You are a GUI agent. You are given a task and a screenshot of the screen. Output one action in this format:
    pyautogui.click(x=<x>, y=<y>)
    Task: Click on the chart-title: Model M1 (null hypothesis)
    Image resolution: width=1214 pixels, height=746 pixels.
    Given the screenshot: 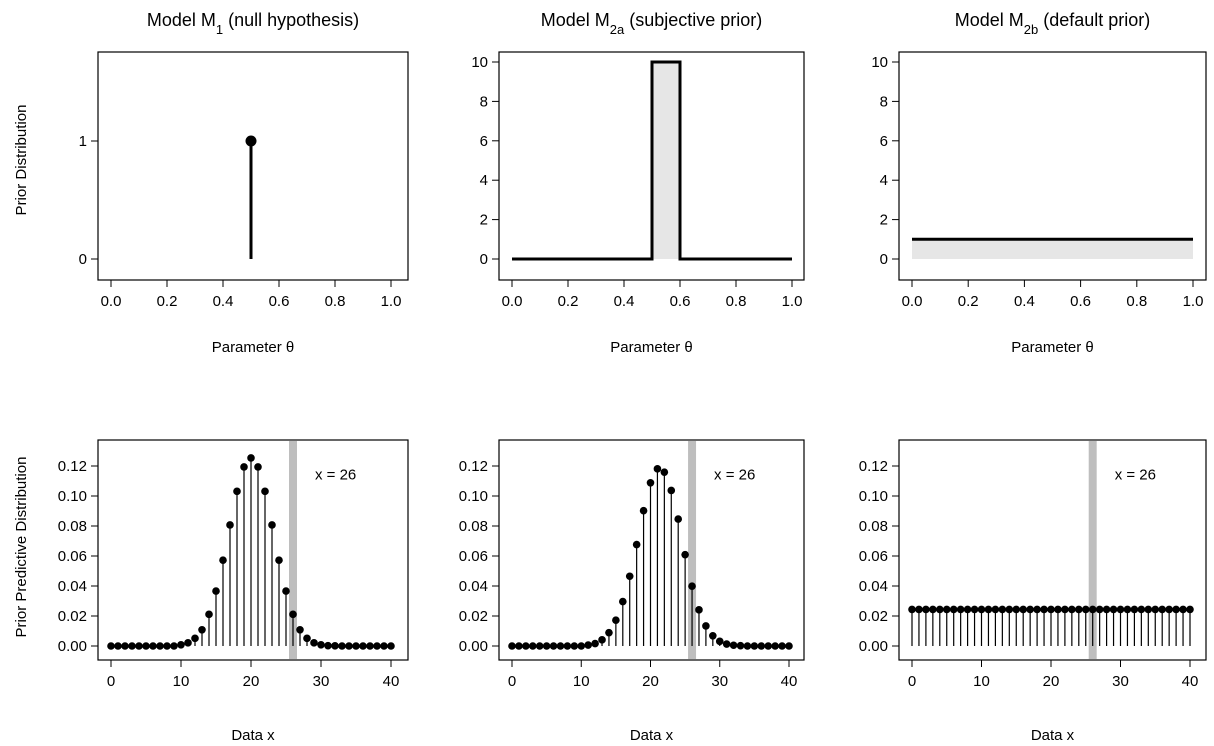 What is the action you would take?
    pyautogui.click(x=253, y=23)
    